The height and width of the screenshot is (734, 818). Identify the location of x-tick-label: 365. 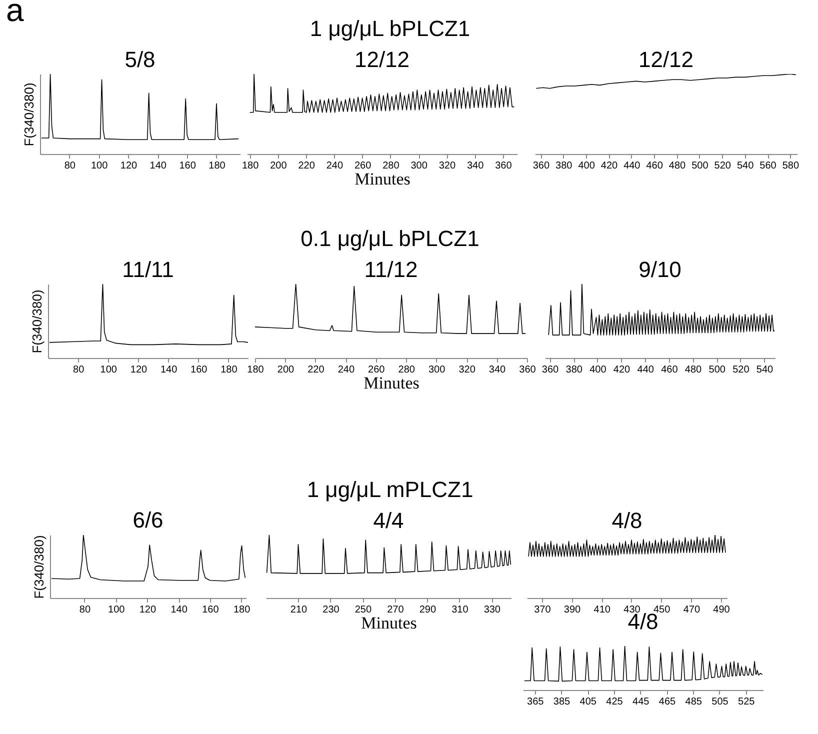
(535, 702).